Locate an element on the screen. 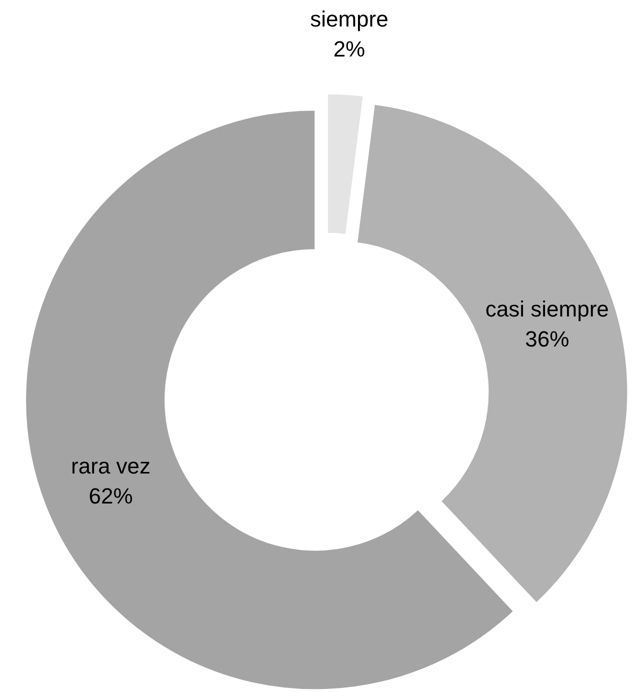  data-label: 62% is located at coordinates (110, 495).